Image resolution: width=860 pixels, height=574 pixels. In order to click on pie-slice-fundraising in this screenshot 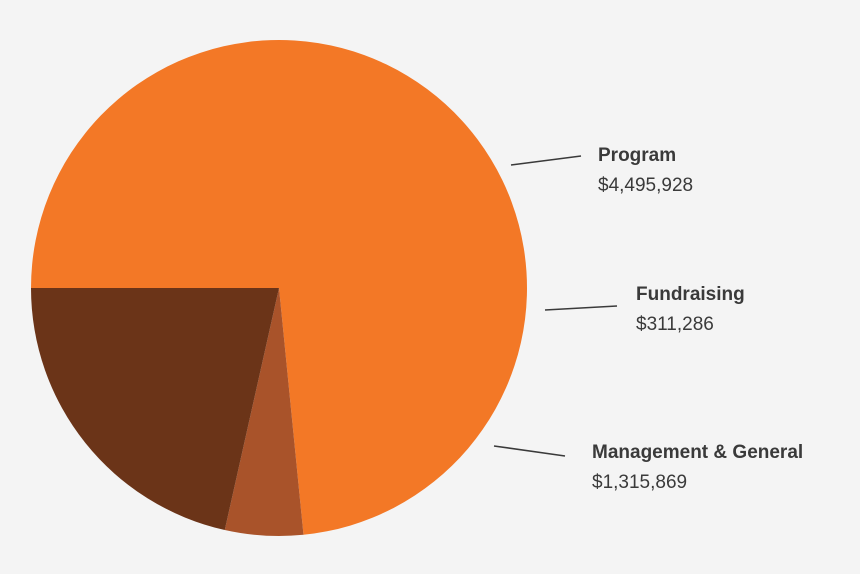, I will do `click(264, 412)`.